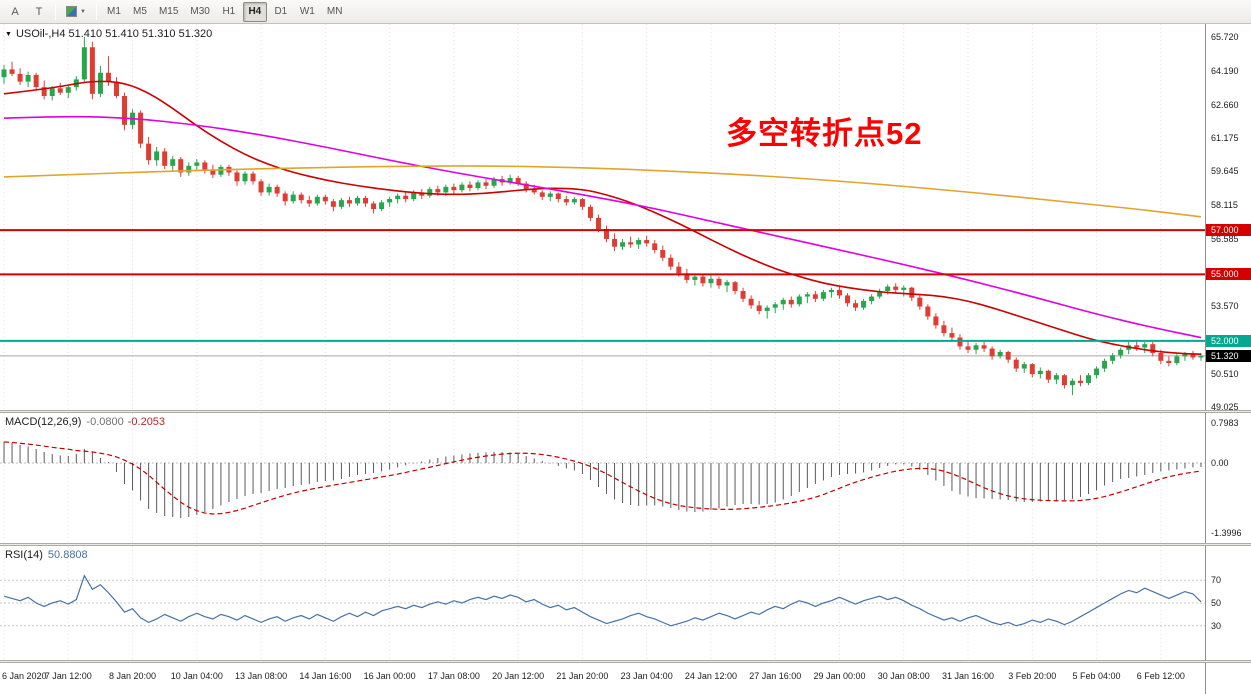  I want to click on price-badge: 51.320, so click(1228, 355).